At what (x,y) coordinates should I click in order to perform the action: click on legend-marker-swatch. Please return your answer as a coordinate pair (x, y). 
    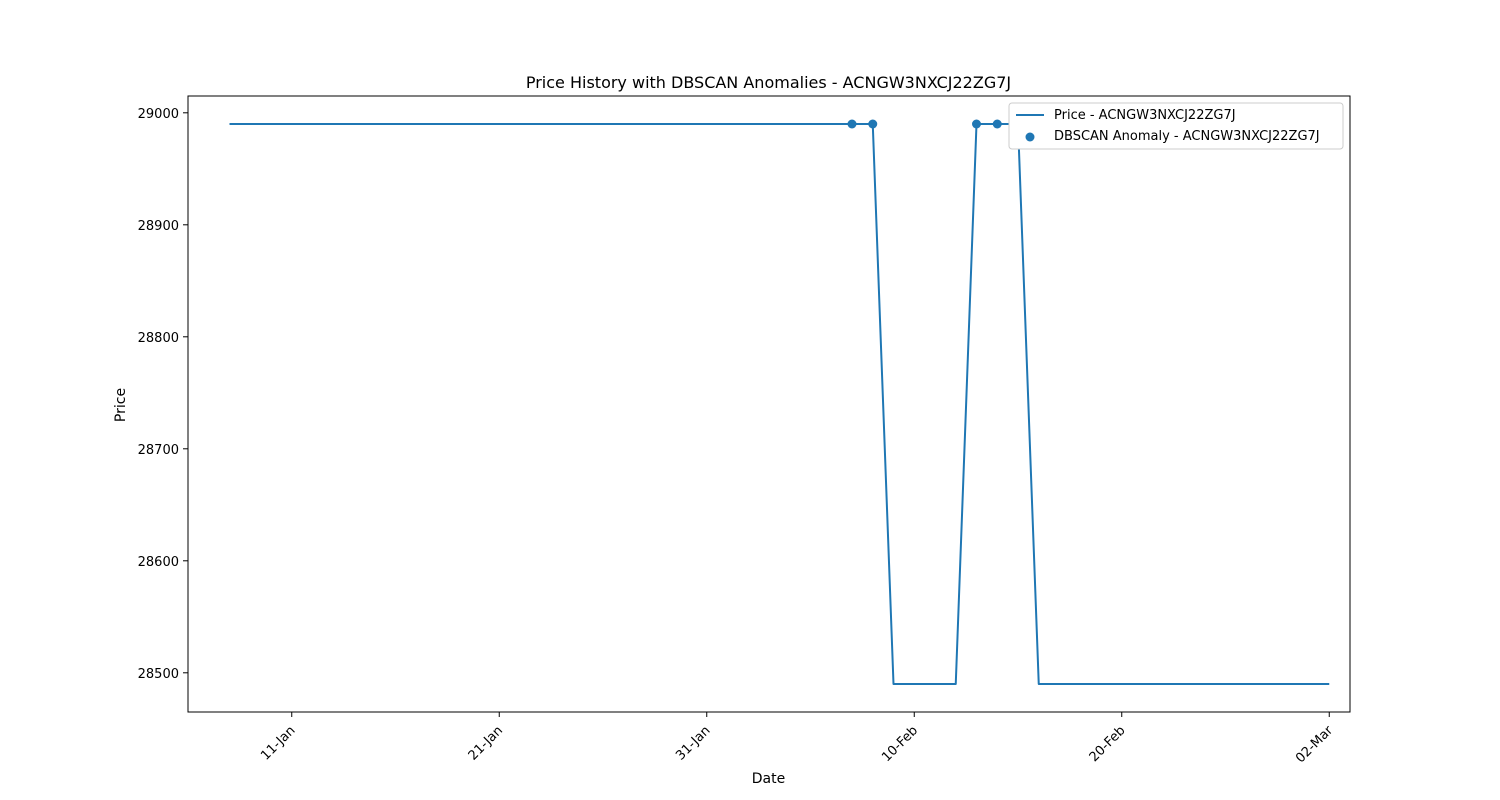
    Looking at the image, I should click on (1030, 137).